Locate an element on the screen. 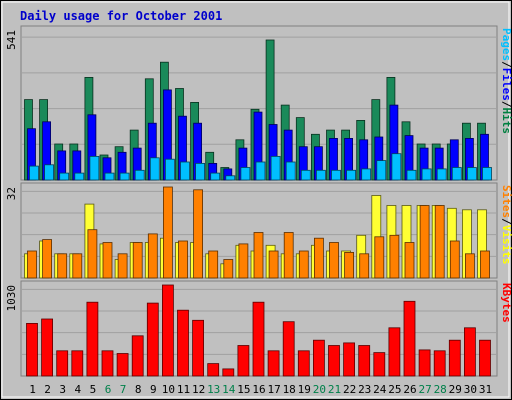 This screenshot has height=400, width=512. y-max-label: 1030 is located at coordinates (11, 298).